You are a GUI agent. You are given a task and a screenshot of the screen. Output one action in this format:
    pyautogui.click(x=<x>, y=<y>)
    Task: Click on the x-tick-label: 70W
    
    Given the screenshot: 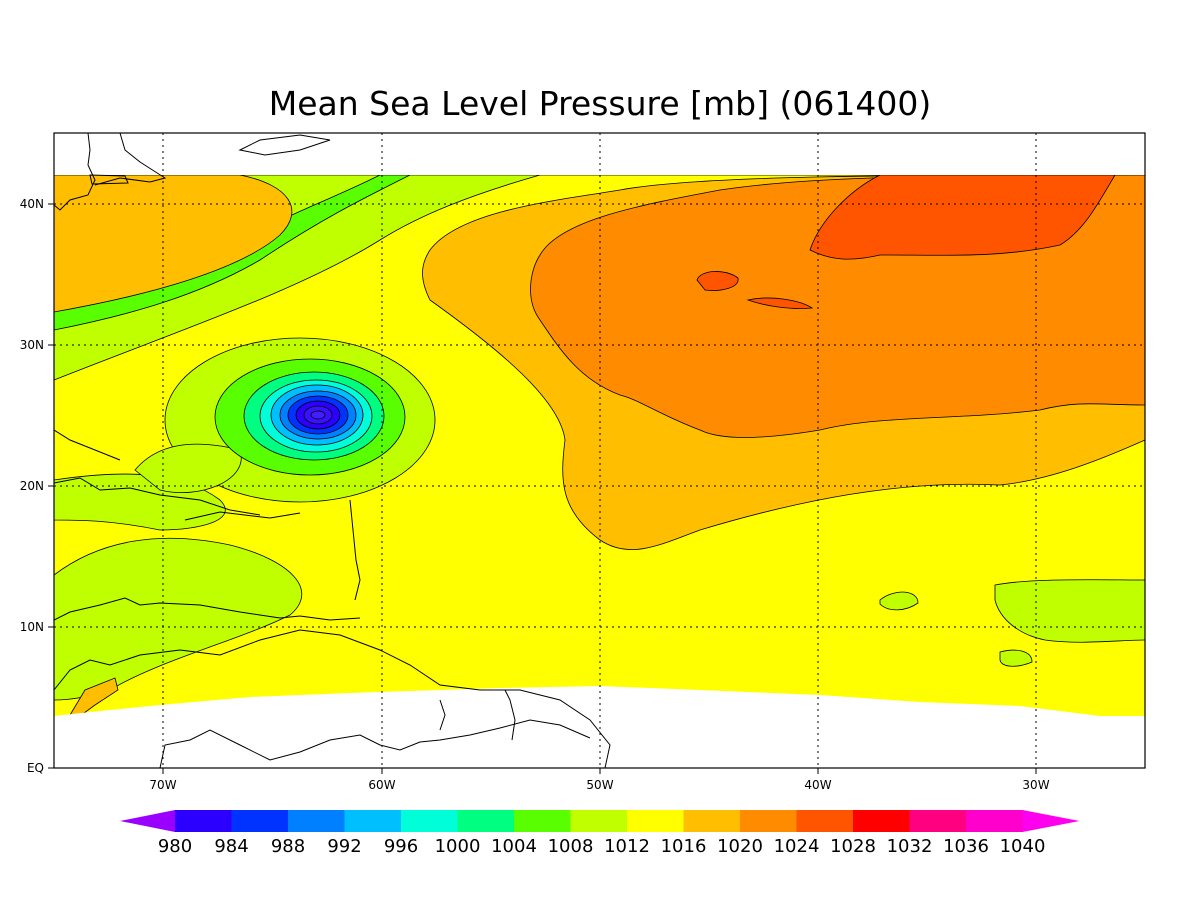 What is the action you would take?
    pyautogui.click(x=162, y=785)
    